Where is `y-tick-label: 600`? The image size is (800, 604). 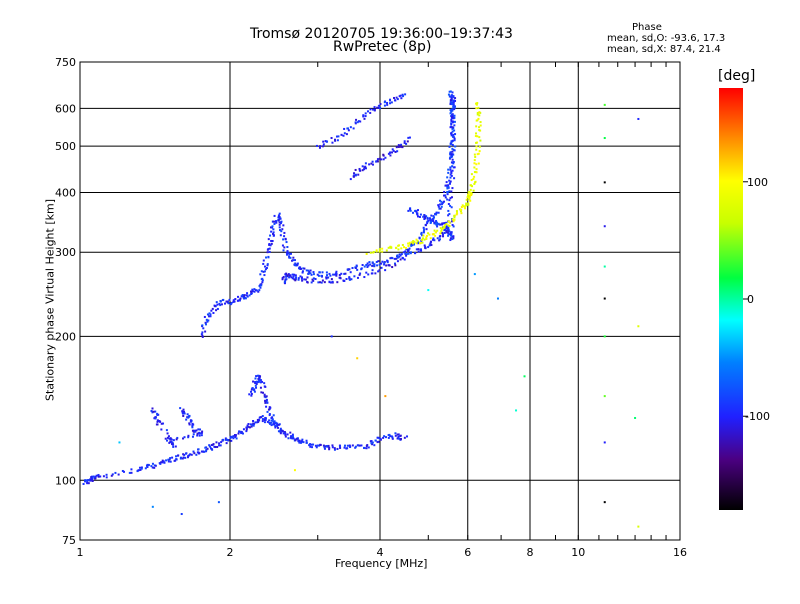
y-tick-label: 600 is located at coordinates (65, 108).